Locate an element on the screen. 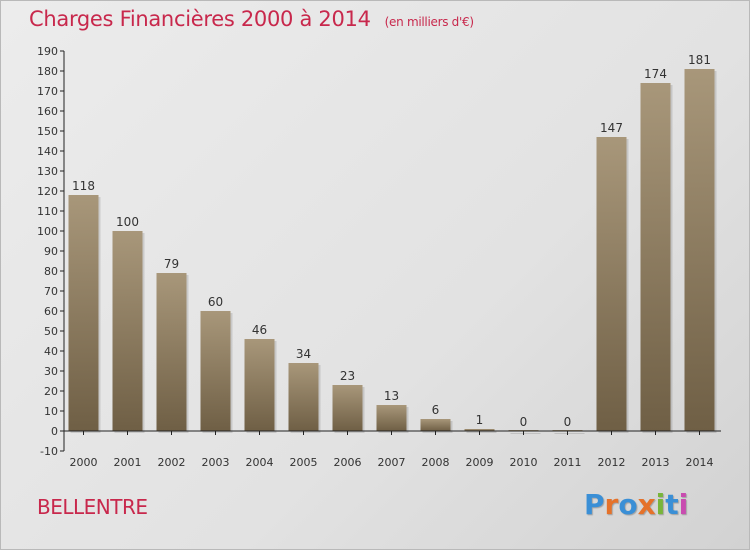 This screenshot has height=550, width=750. y-tick-label: 50 is located at coordinates (51, 331).